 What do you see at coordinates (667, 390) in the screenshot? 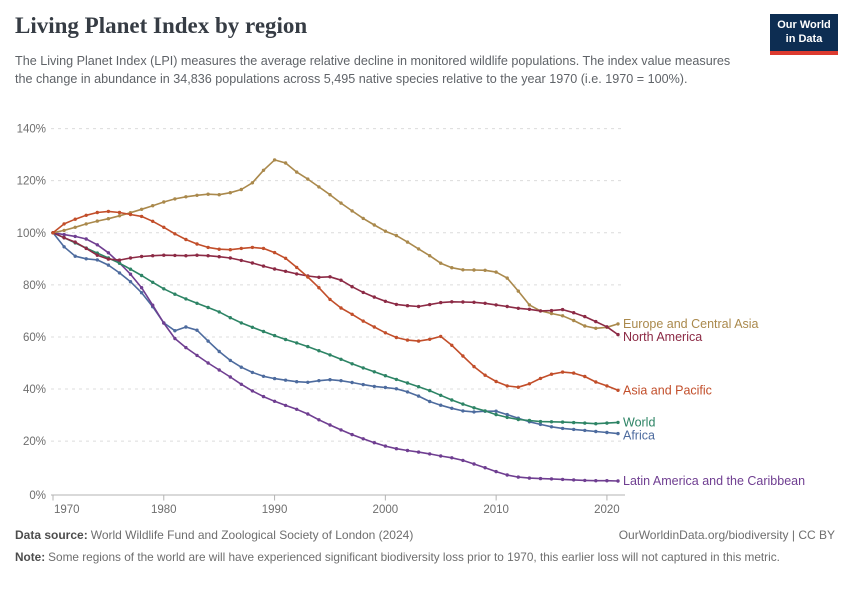
I see `legend-label-asia-and-pacific: Asia and Pacific` at bounding box center [667, 390].